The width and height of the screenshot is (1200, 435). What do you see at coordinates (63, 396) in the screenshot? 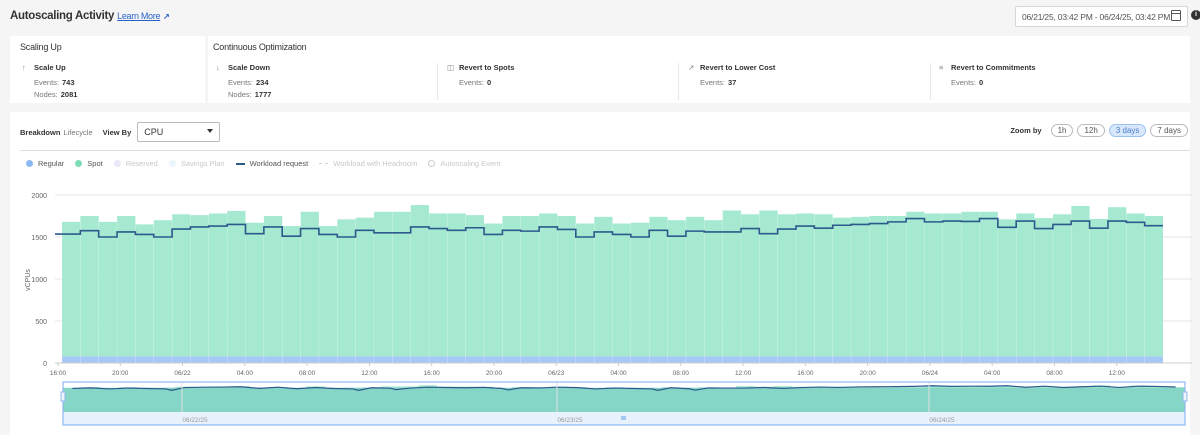
I see `navigator-left-handle` at bounding box center [63, 396].